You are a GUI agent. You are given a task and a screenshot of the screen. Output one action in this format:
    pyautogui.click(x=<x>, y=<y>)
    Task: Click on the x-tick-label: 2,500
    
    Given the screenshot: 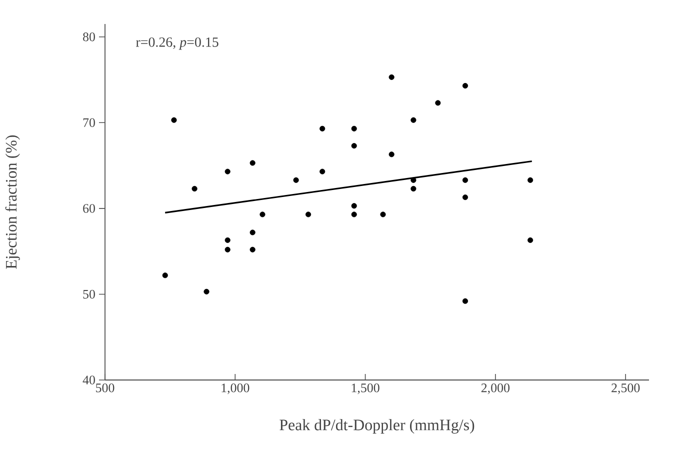 What is the action you would take?
    pyautogui.click(x=626, y=389)
    